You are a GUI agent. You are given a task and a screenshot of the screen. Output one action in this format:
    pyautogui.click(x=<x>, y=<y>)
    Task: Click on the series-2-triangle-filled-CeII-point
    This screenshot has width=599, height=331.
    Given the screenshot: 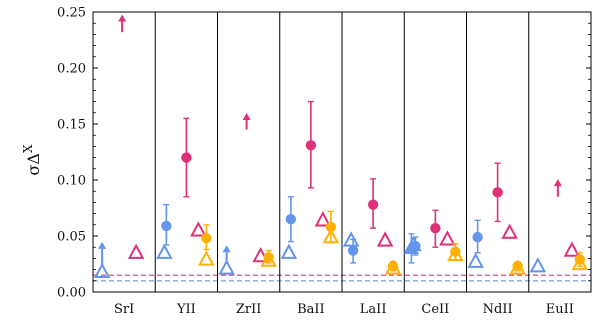 What is the action you would take?
    pyautogui.click(x=411, y=247)
    